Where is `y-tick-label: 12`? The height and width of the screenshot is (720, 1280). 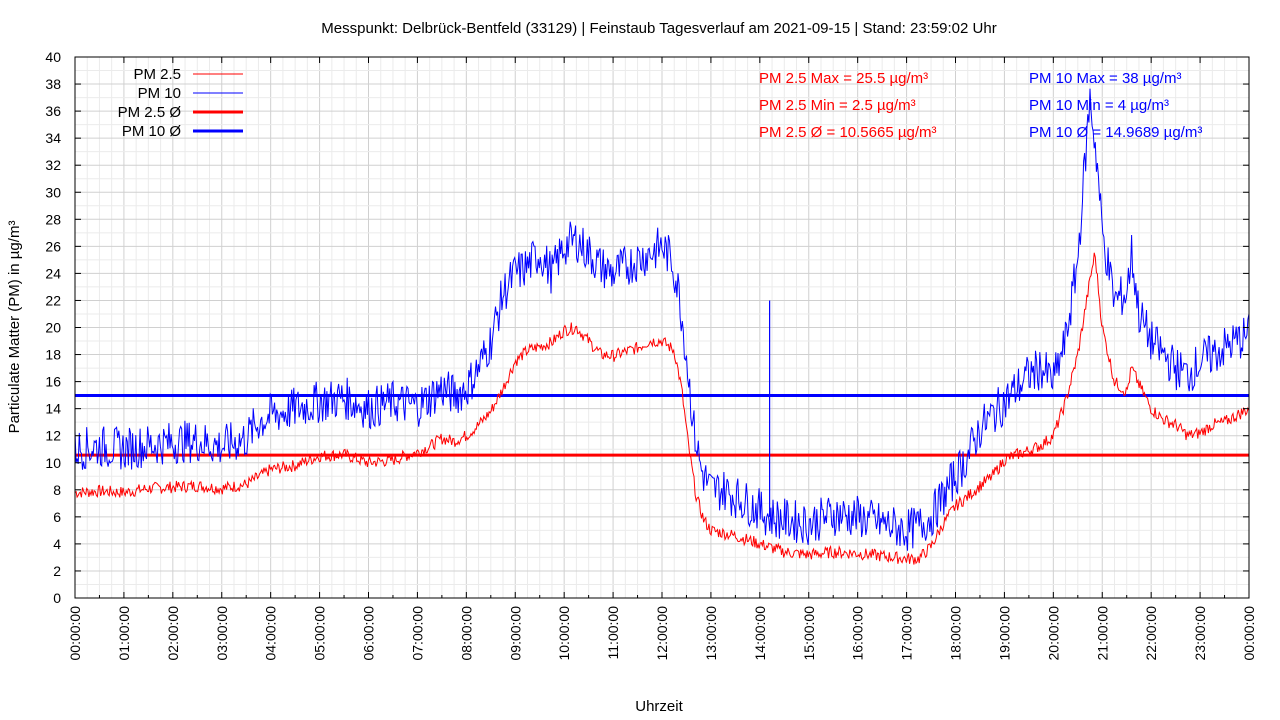 y-tick-label: 12 is located at coordinates (53, 436).